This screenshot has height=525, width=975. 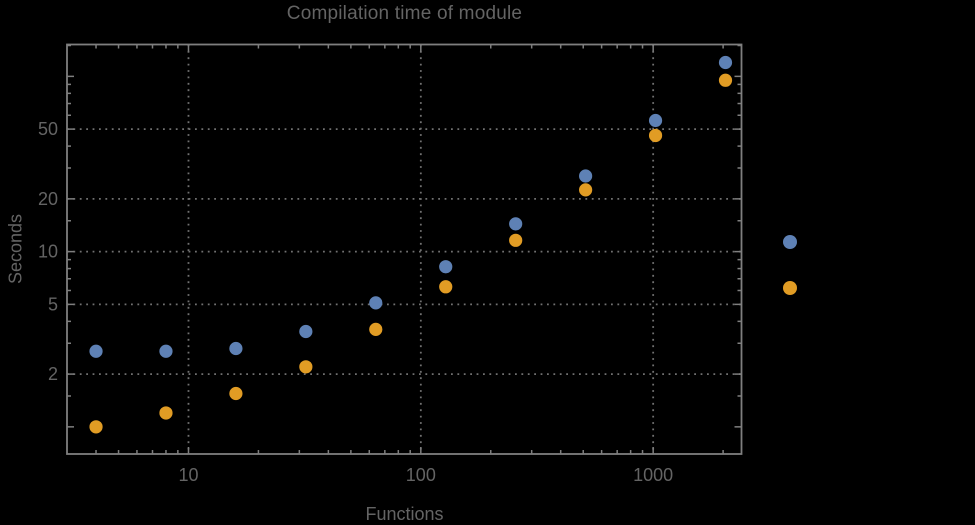 I want to click on legend-marker-orange, so click(x=790, y=288).